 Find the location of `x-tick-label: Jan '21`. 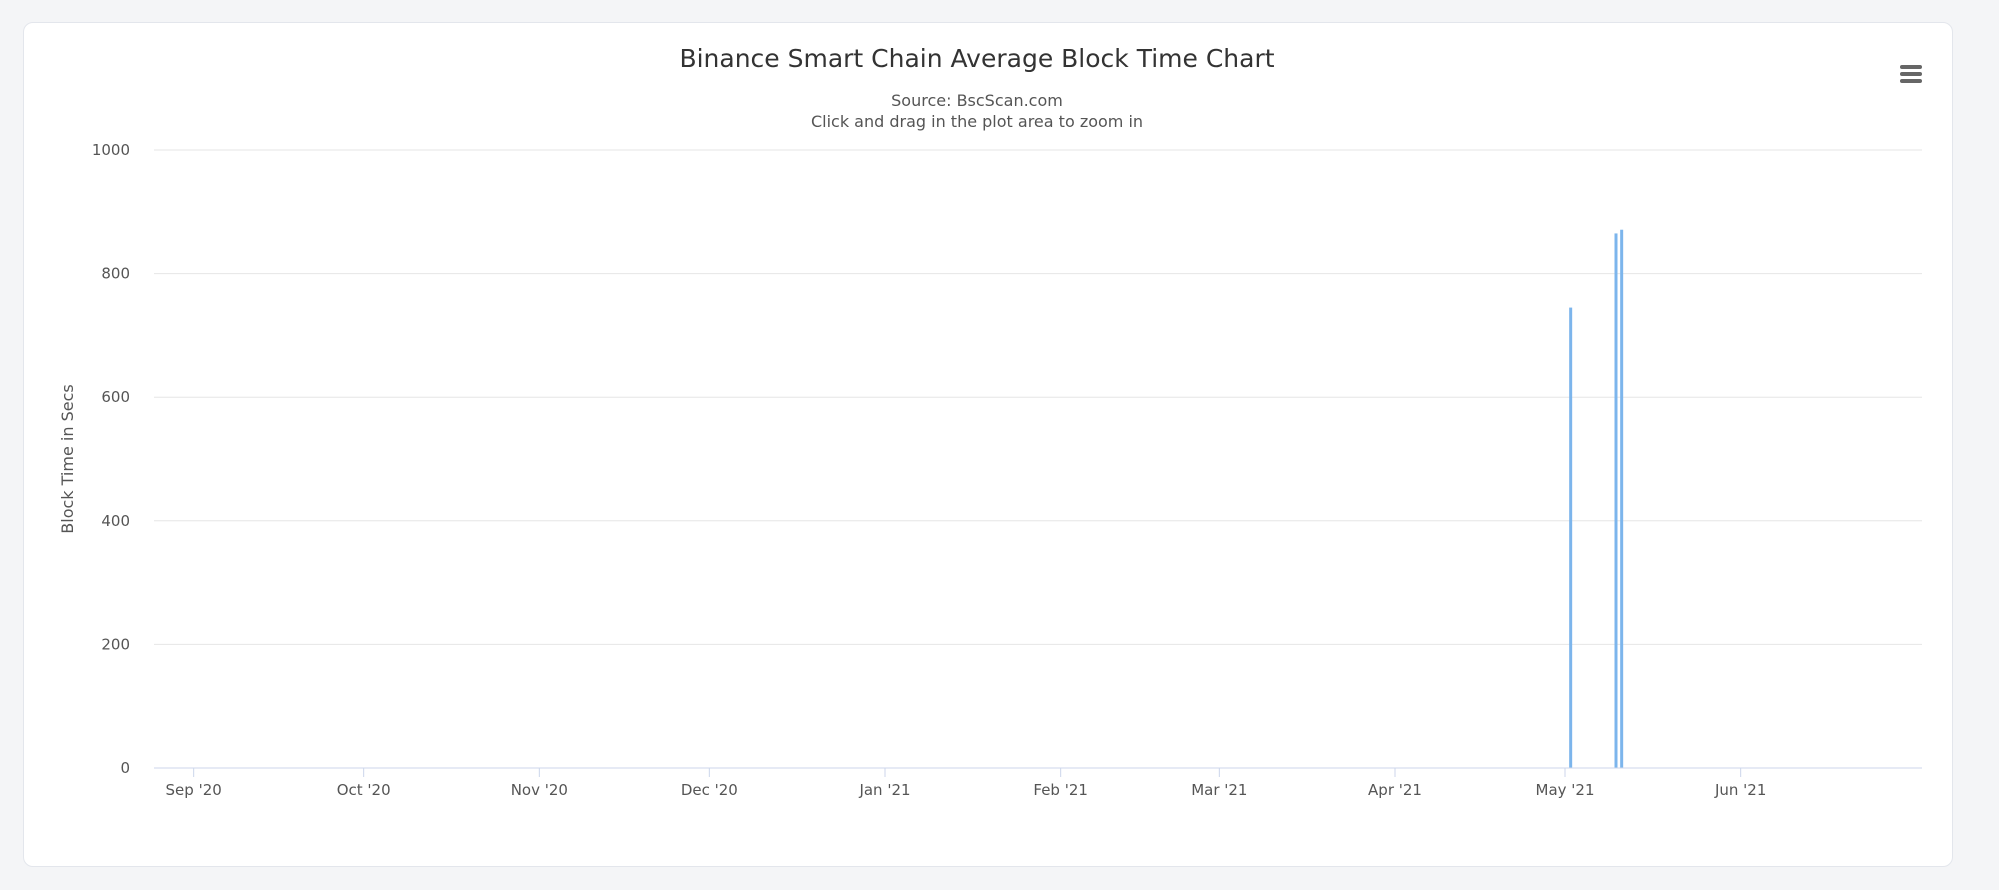

x-tick-label: Jan '21 is located at coordinates (884, 790).